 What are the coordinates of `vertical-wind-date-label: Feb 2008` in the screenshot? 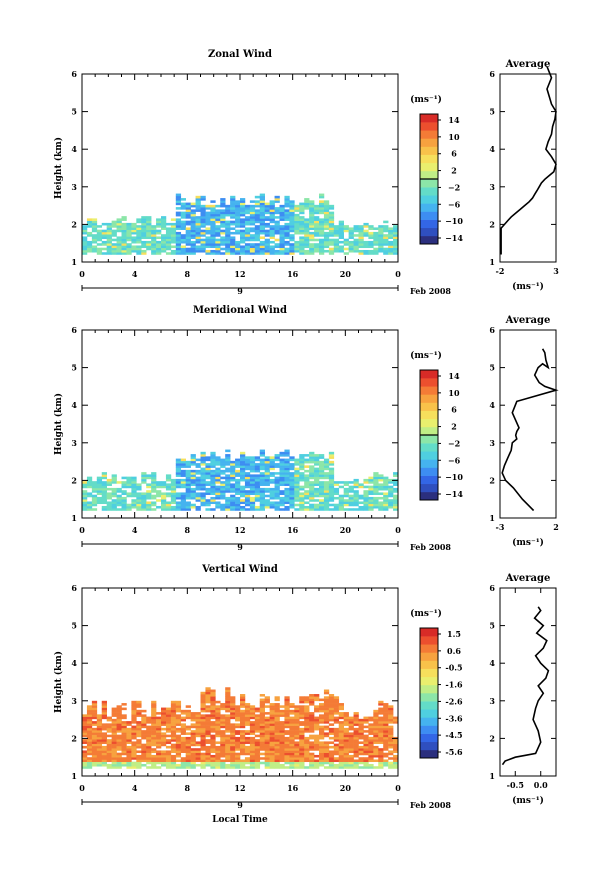 It's located at (430, 805).